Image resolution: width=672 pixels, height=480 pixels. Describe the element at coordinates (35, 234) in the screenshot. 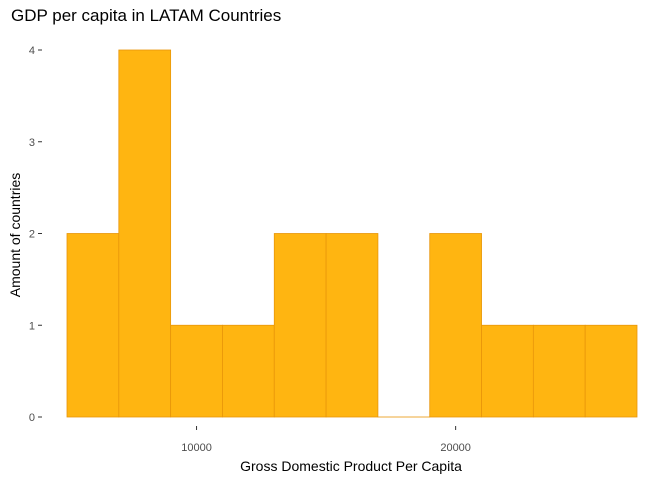

I see `y-axis: 0 1 2 3 4` at that location.